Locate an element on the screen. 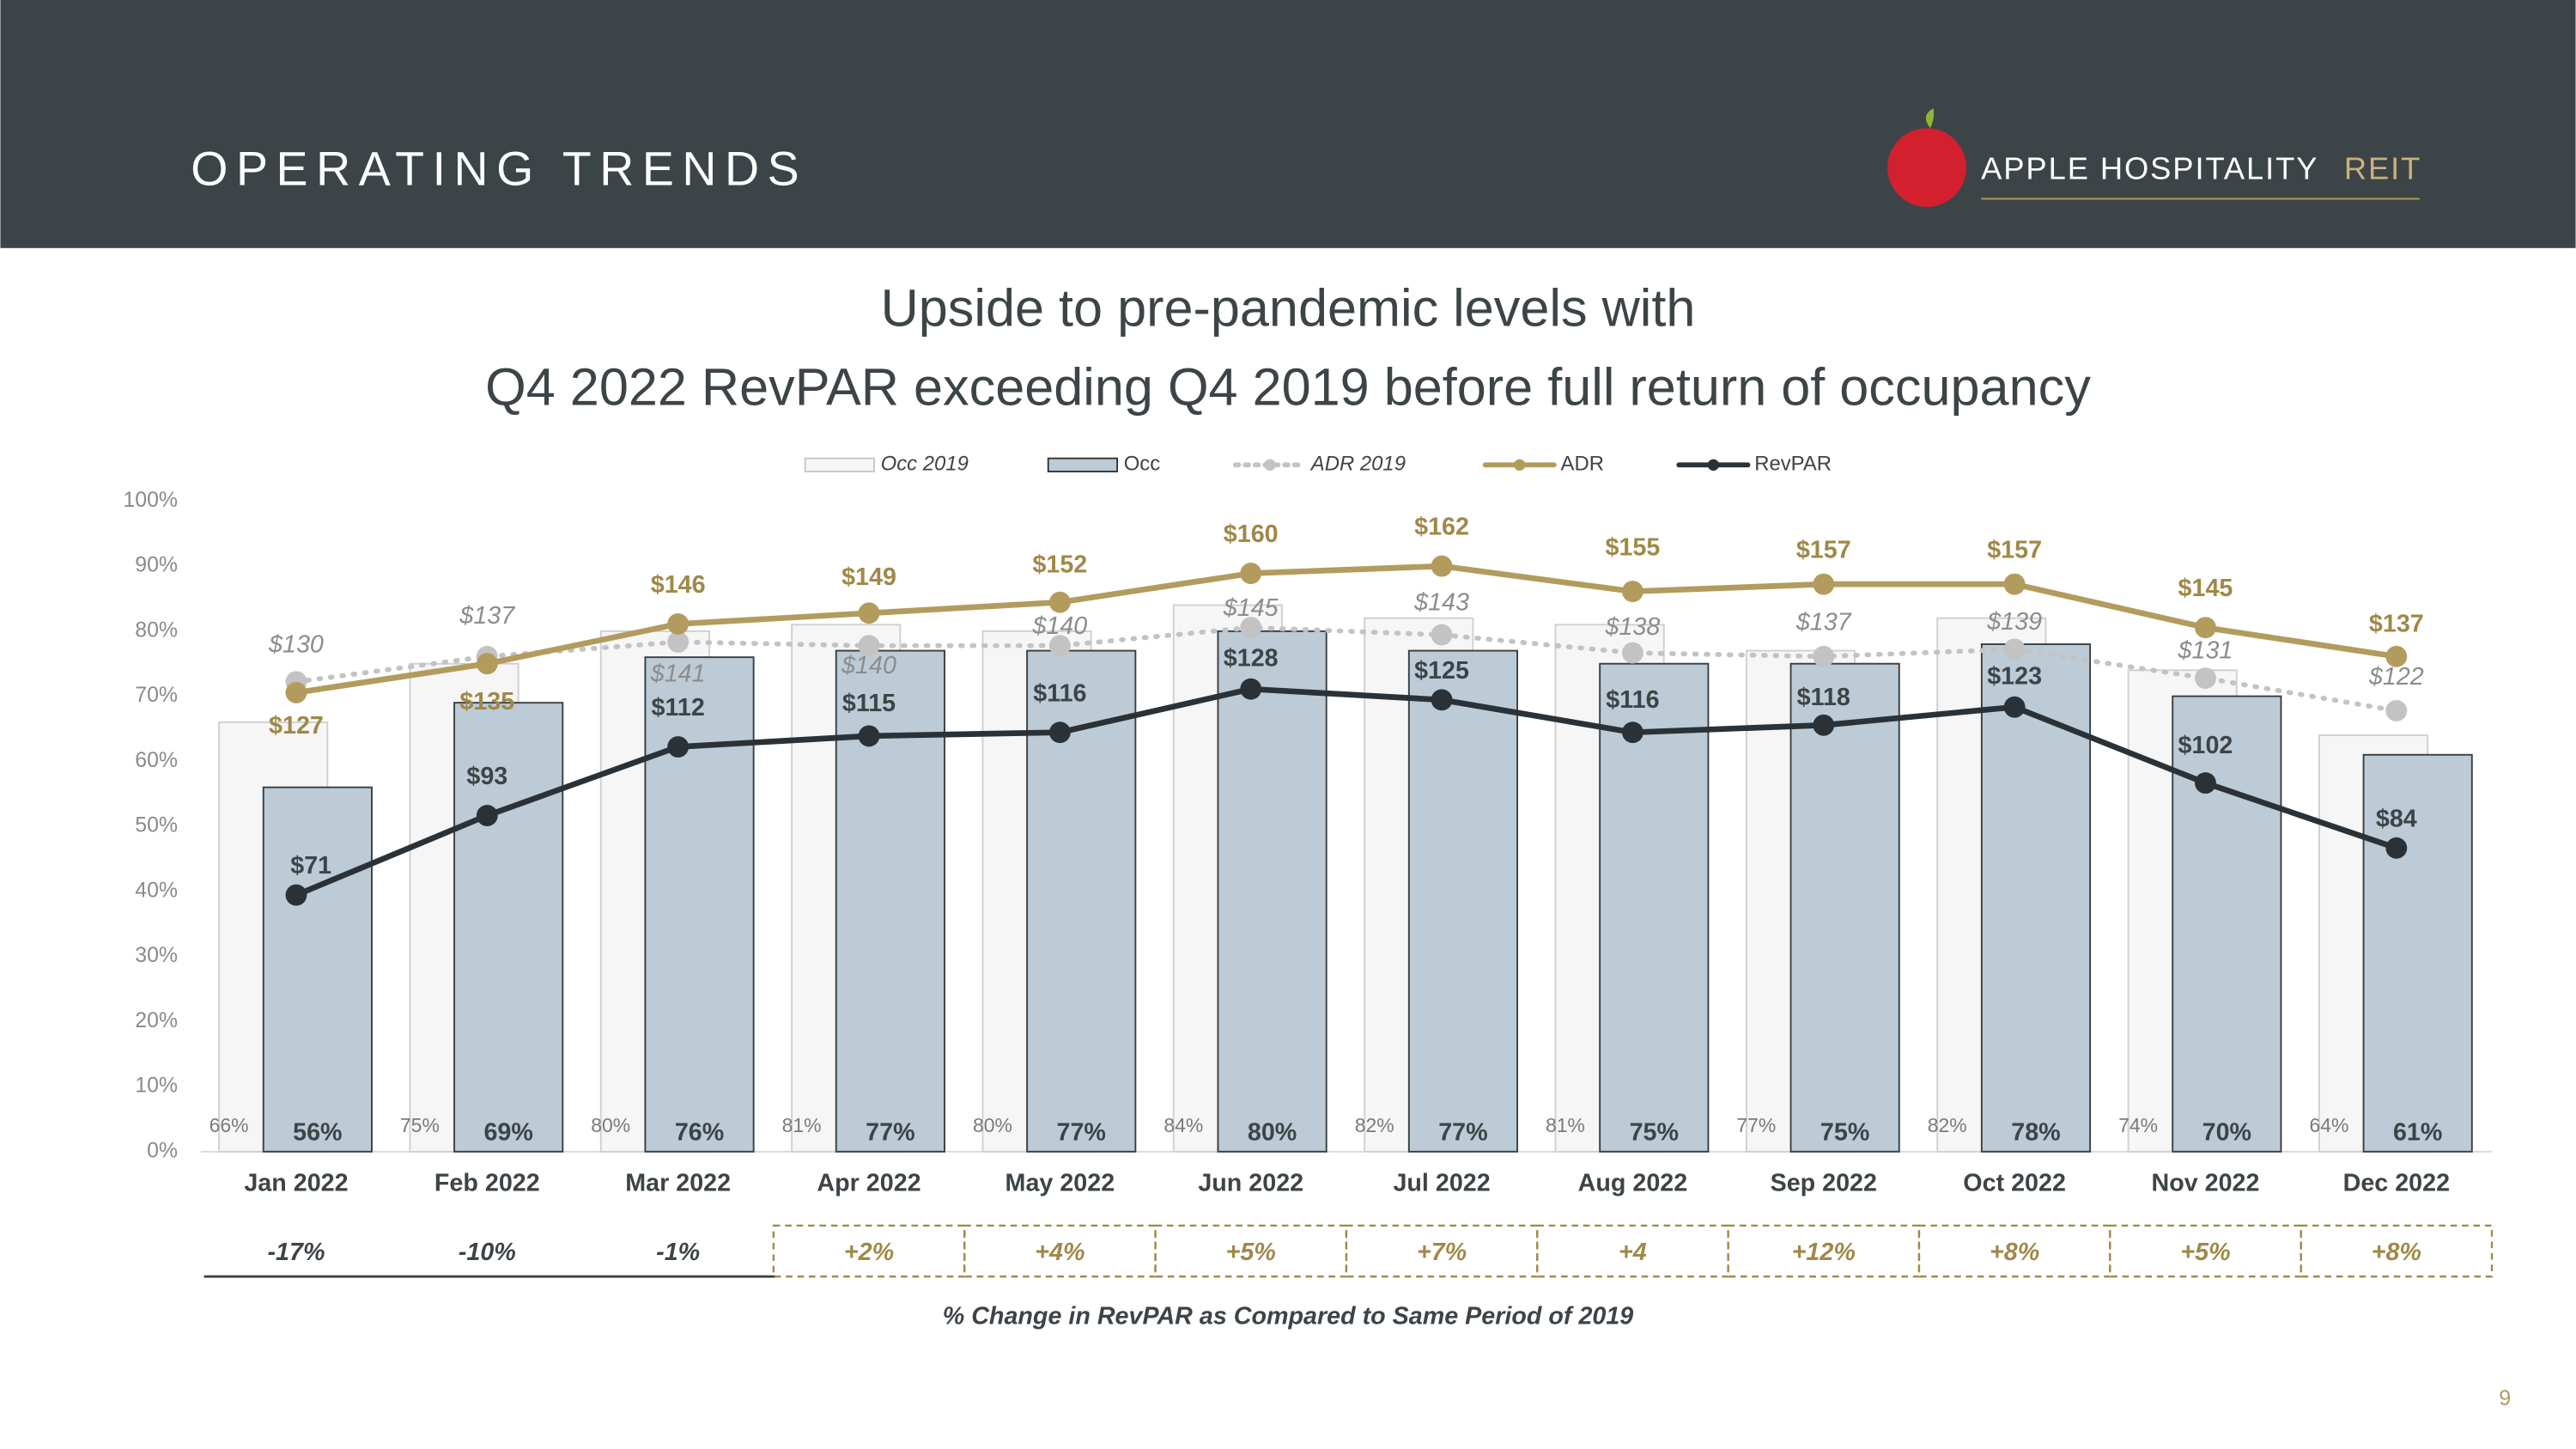 The image size is (2576, 1449). bar-label: 64% is located at coordinates (2328, 1125).